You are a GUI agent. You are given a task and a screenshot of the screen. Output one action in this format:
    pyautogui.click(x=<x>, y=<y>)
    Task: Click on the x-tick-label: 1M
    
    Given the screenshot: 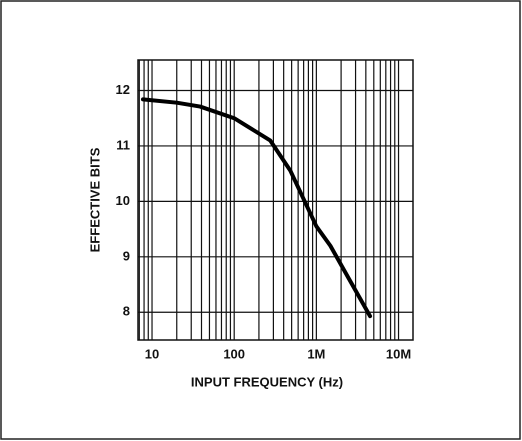 What is the action you would take?
    pyautogui.click(x=316, y=353)
    